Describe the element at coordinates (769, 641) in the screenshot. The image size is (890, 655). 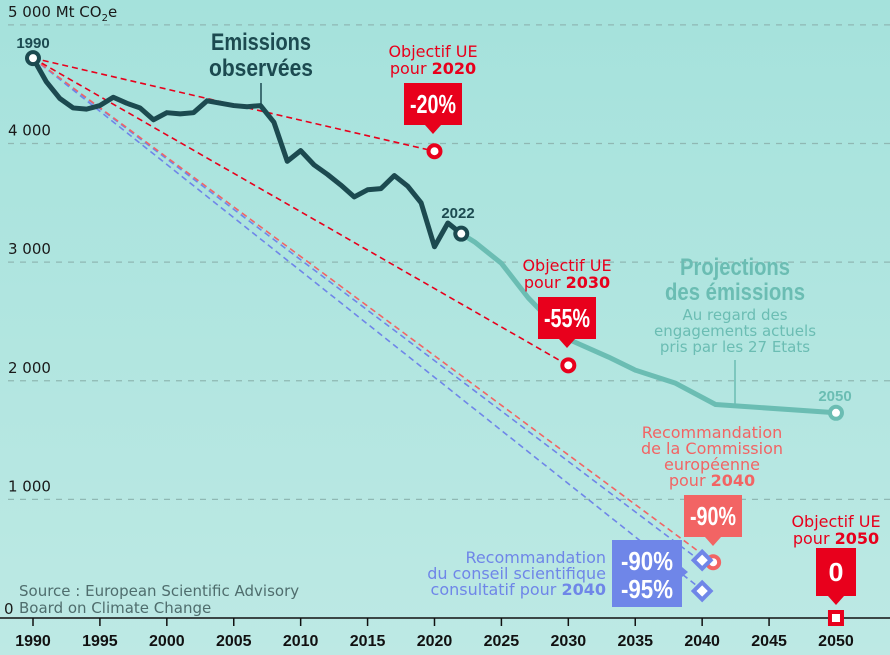
I see `x-tick-label-2045: 2045` at that location.